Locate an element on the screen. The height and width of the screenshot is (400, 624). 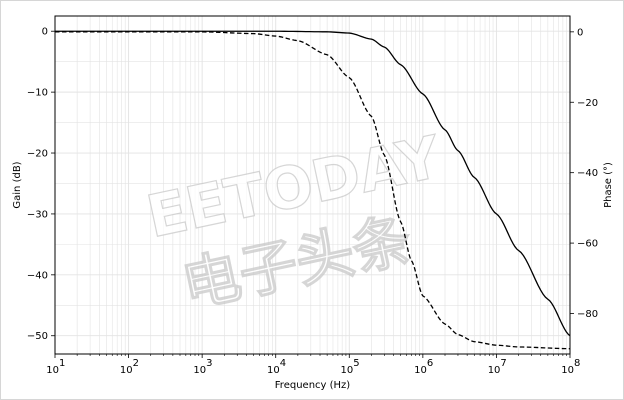
x-tick-label-exponent: 3 is located at coordinates (209, 363).